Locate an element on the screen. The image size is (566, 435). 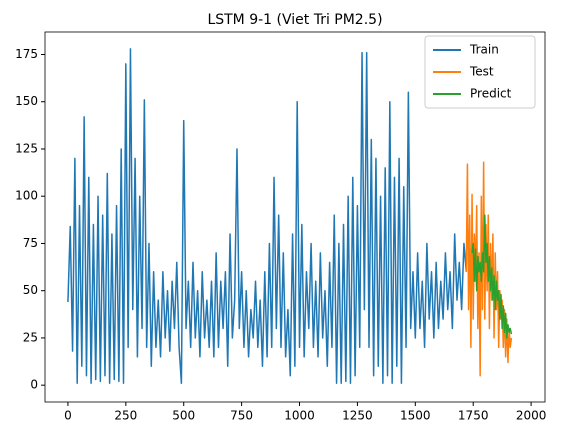
chart-title: LSTM 9-1 (Viet Tri PM2.5) is located at coordinates (294, 20).